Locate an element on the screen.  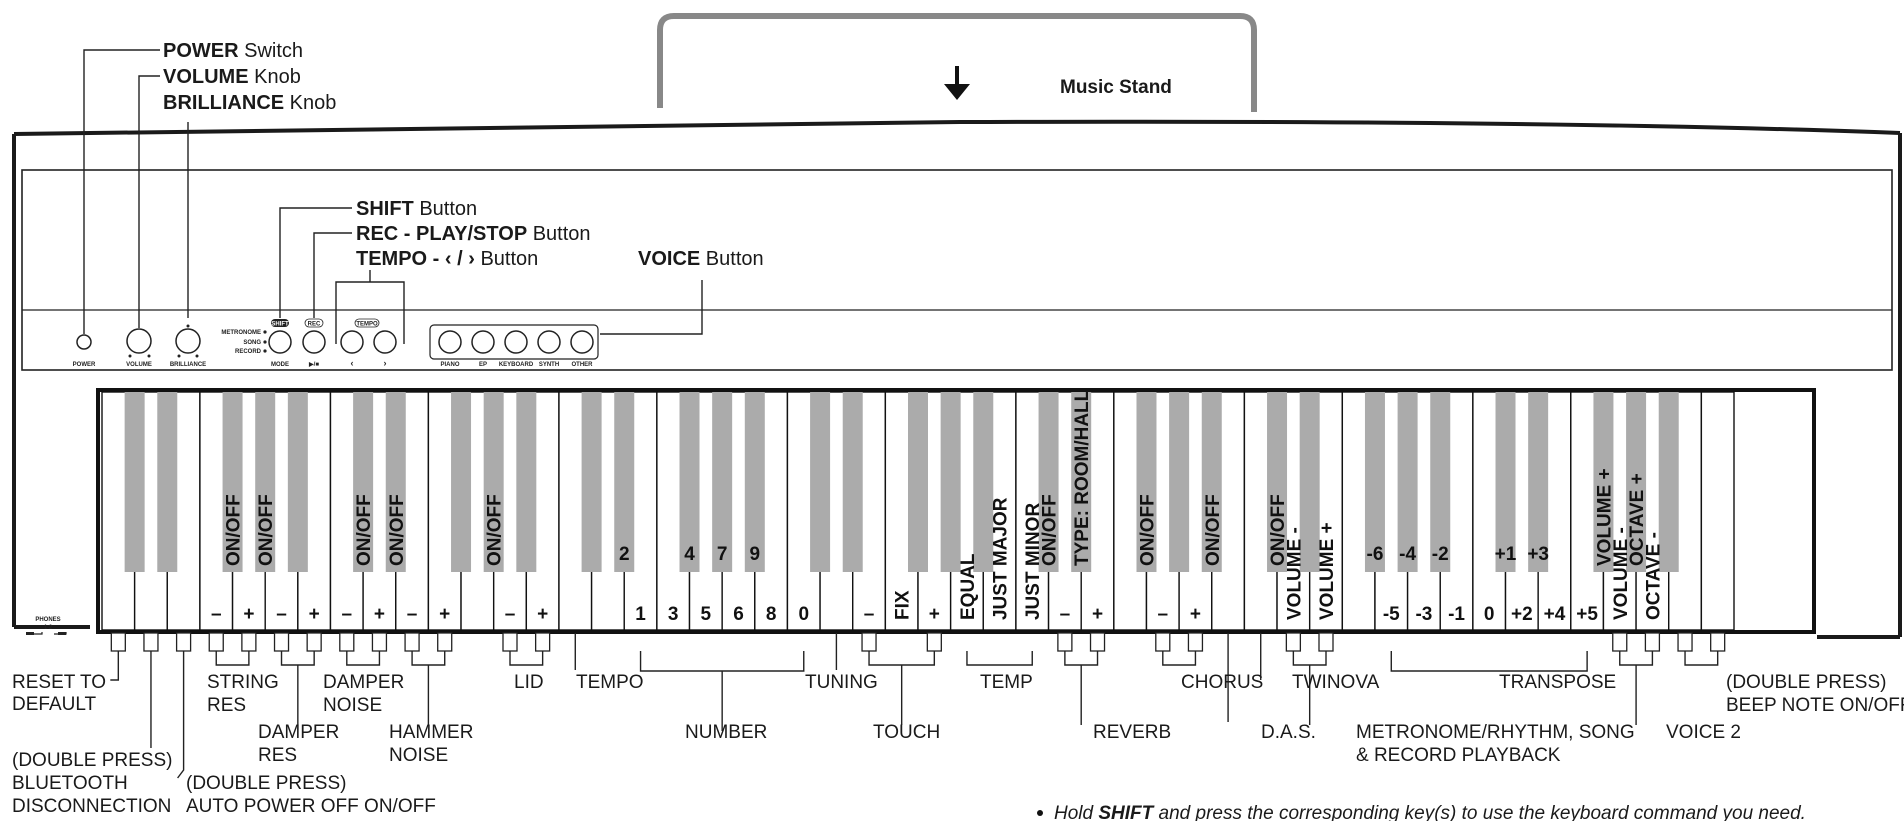
transpose-label: TRANSPOSE is located at coordinates (1557, 682).